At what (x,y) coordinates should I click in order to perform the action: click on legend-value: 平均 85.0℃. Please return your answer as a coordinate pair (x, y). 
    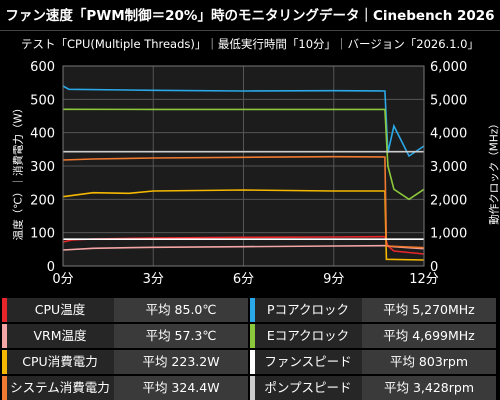
    Looking at the image, I should click on (181, 310).